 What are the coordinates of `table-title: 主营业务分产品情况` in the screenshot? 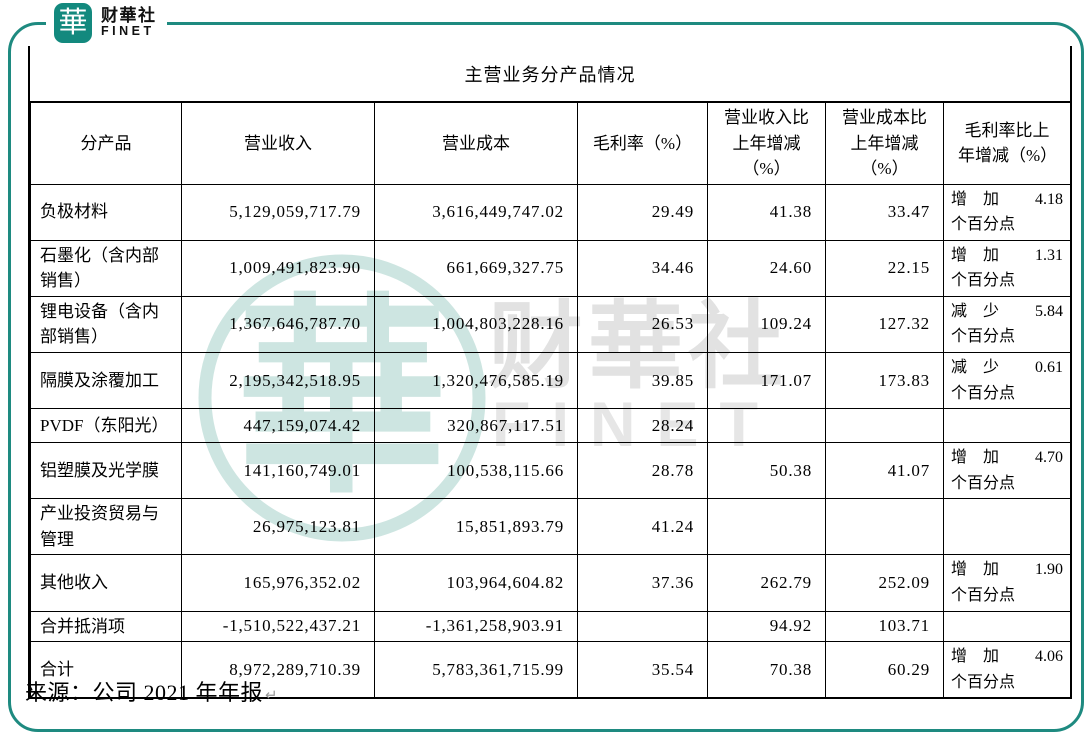 It's located at (550, 74).